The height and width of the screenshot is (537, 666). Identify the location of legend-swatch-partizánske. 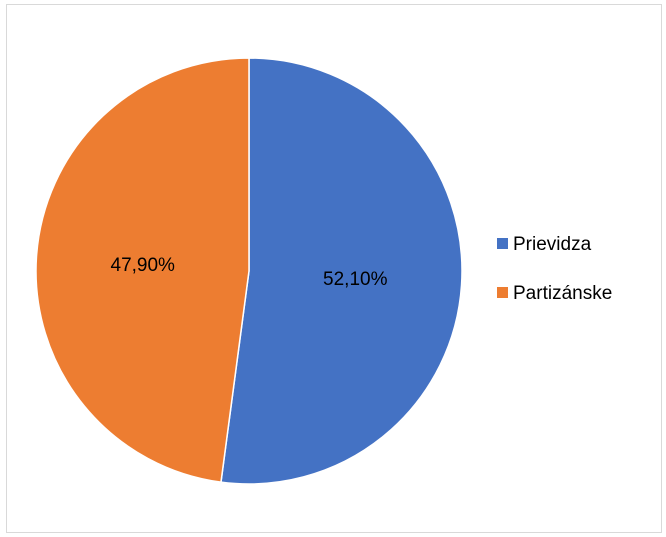
(502, 292).